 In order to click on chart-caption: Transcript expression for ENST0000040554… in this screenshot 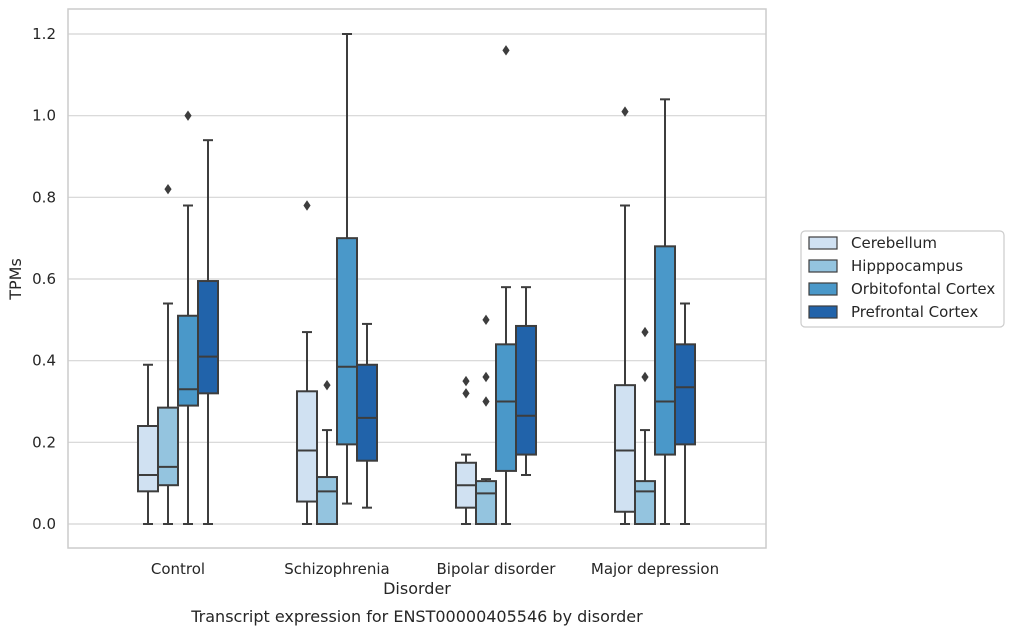, I will do `click(416, 616)`.